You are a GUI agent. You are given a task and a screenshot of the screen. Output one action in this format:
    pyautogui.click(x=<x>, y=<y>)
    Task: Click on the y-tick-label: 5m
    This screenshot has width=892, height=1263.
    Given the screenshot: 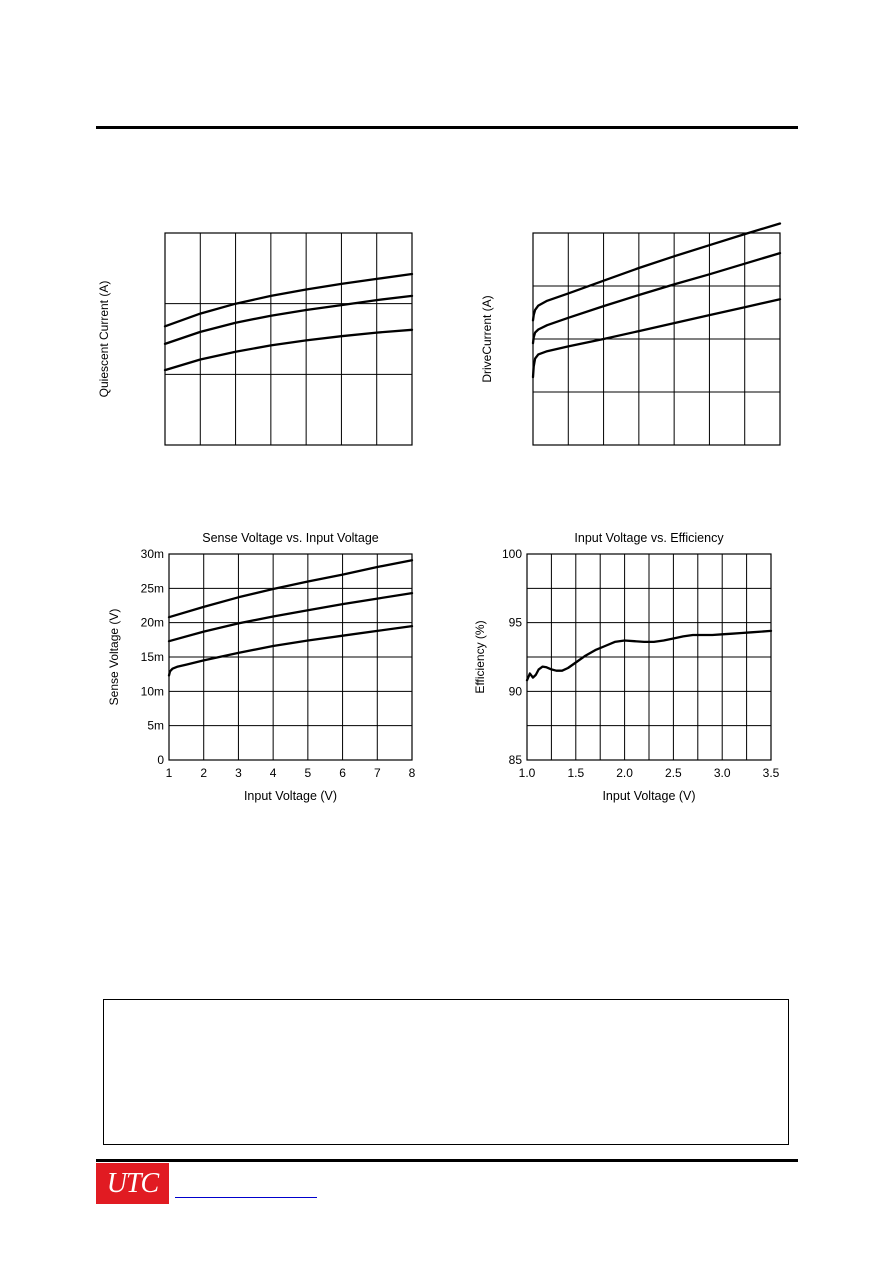 What is the action you would take?
    pyautogui.click(x=155, y=726)
    